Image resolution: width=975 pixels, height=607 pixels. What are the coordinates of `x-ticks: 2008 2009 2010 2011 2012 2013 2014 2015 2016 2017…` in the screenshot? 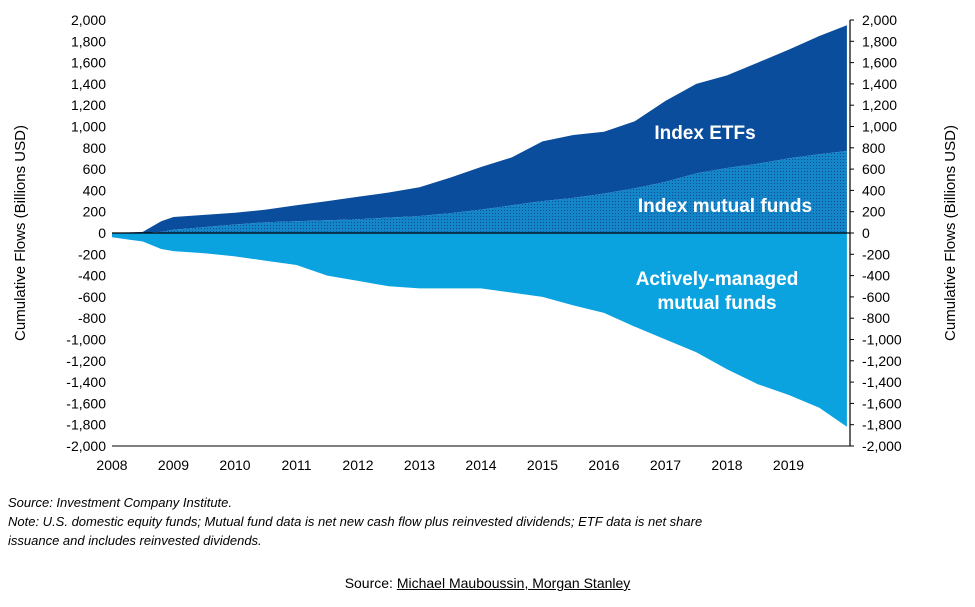 It's located at (450, 465).